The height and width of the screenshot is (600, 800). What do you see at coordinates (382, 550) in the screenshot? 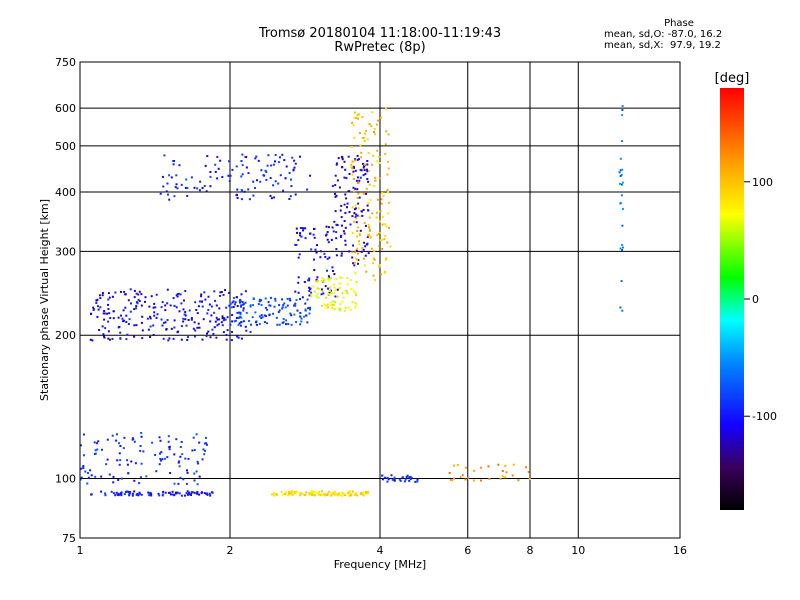
I see `x-tick-labels: 1 2 4 6 8 10 16` at bounding box center [382, 550].